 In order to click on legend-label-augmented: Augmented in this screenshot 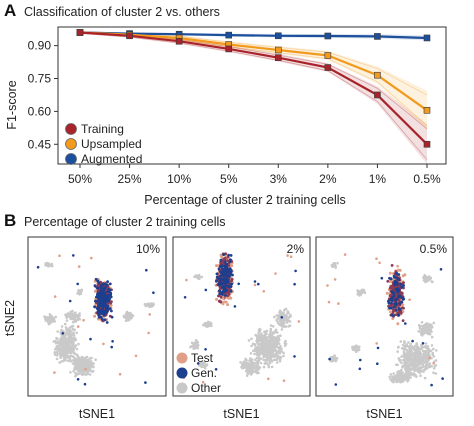, I will do `click(111, 159)`.